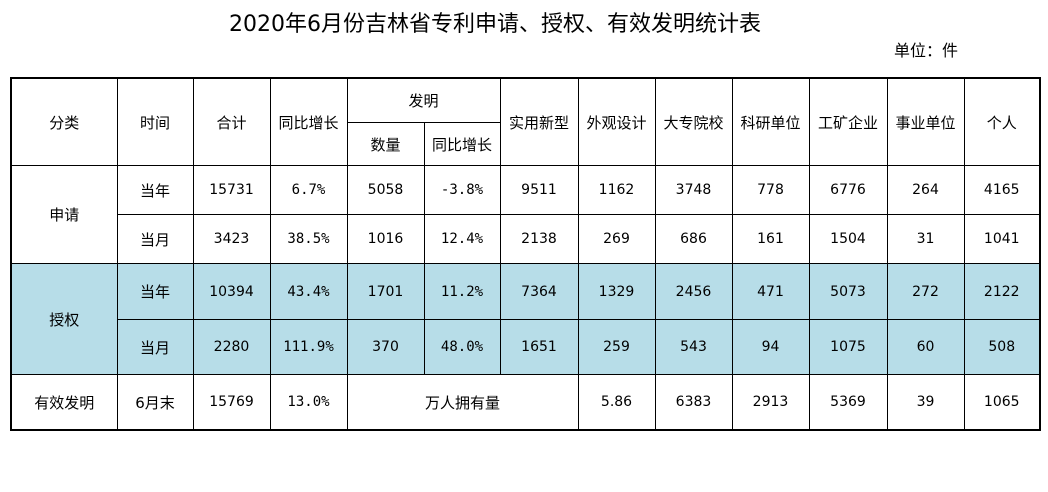 The height and width of the screenshot is (492, 1048). I want to click on cell-total: 10394, so click(231, 291).